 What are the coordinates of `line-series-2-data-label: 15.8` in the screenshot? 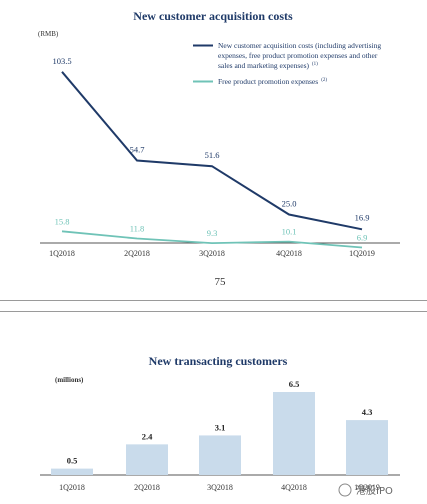 It's located at (62, 221).